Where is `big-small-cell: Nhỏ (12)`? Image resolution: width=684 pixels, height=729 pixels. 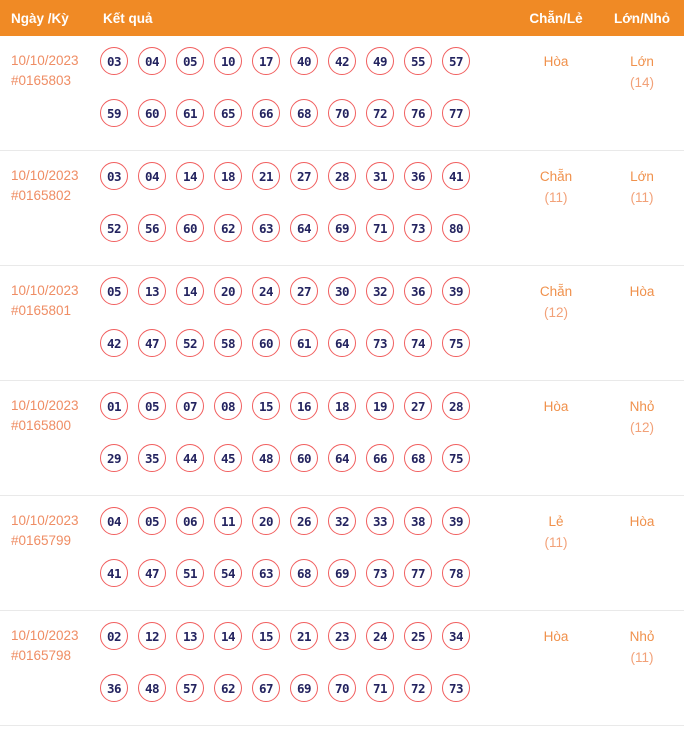
big-small-cell: Nhỏ (12) is located at coordinates (642, 432).